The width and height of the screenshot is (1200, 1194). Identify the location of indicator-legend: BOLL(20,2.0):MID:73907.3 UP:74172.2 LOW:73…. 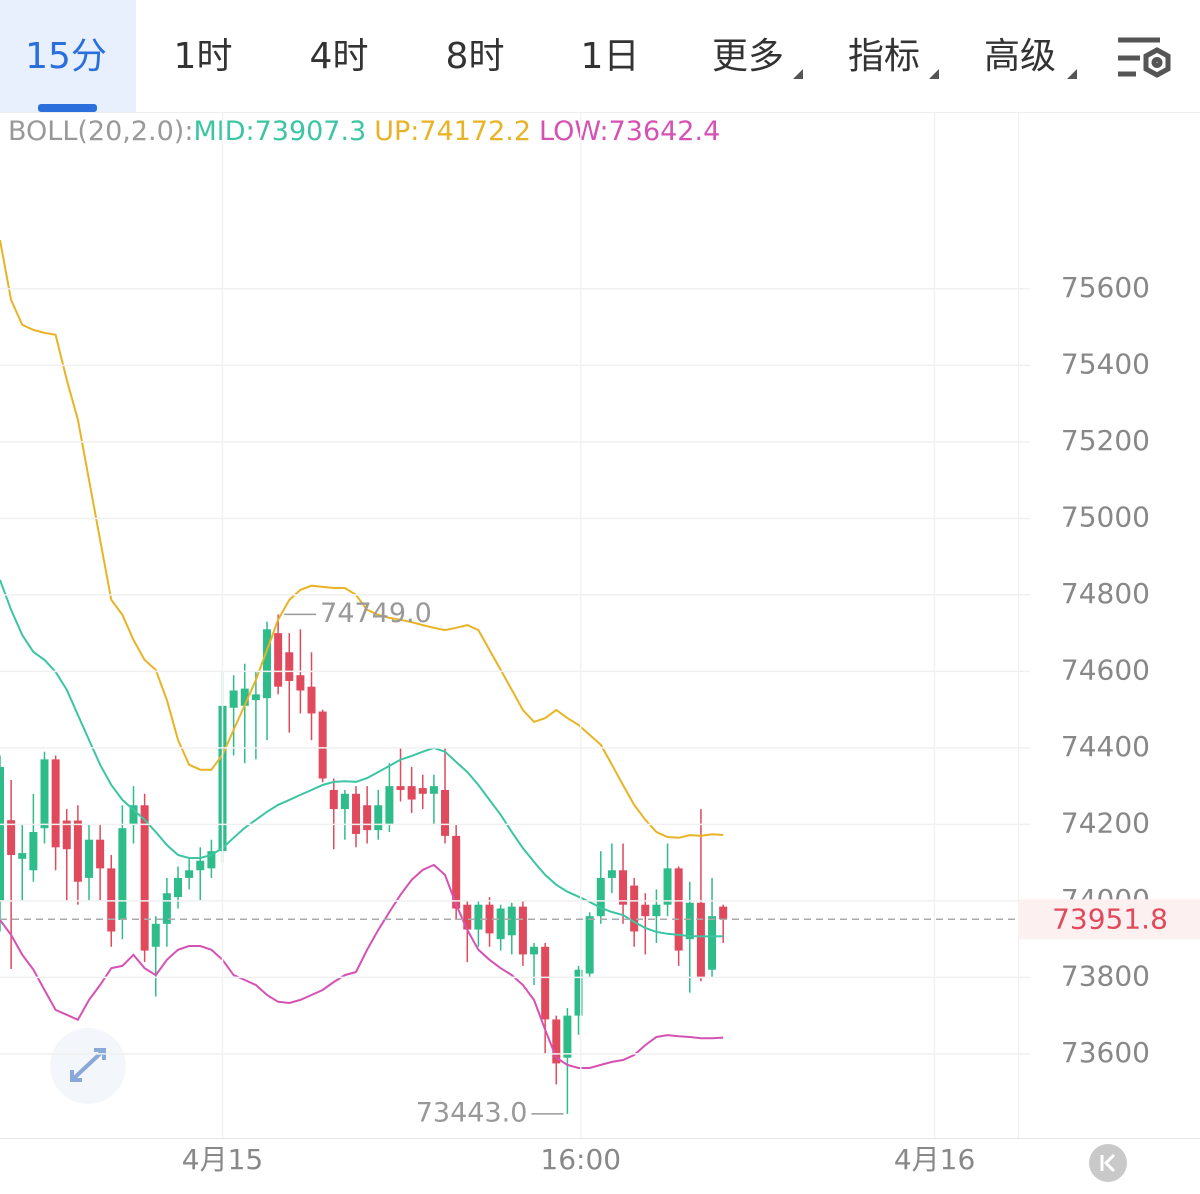
(364, 131).